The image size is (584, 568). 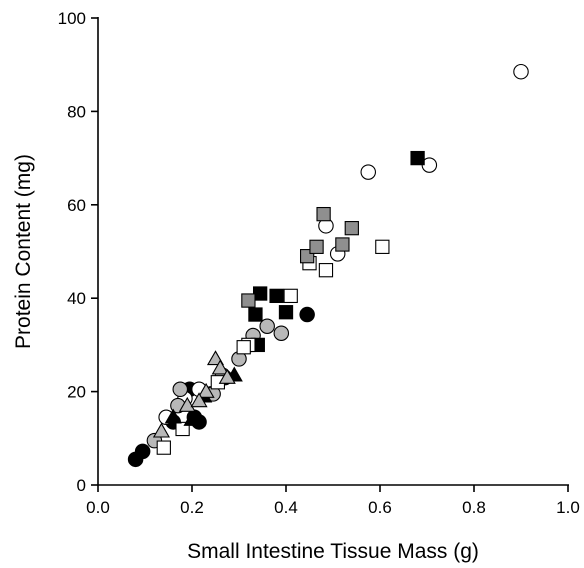 I want to click on y-tick-label: 0, so click(x=81, y=485).